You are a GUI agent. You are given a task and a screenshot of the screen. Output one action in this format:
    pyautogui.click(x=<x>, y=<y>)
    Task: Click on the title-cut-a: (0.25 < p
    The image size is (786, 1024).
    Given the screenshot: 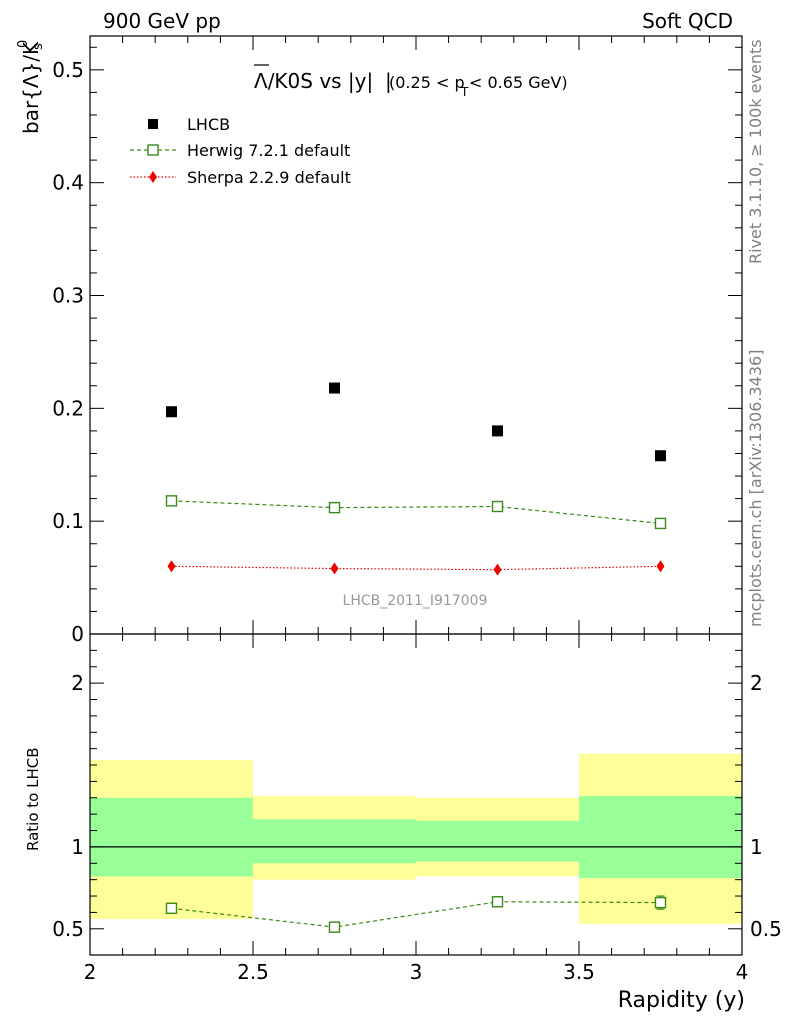 What is the action you would take?
    pyautogui.click(x=427, y=82)
    